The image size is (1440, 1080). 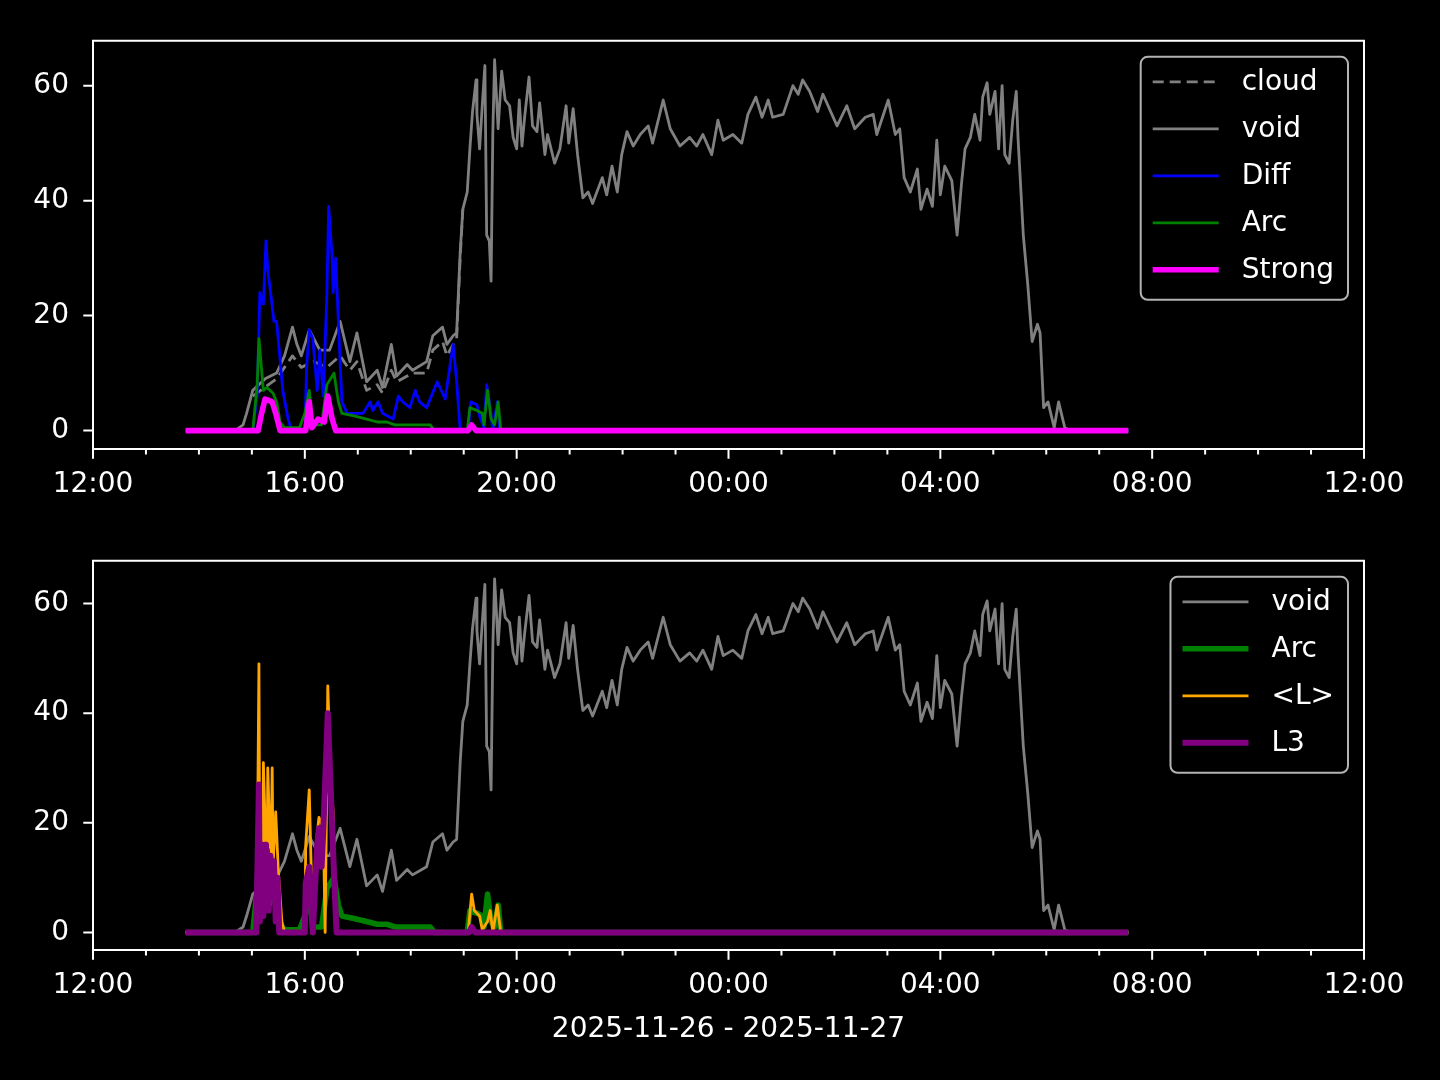 I want to click on legend-label: cloud, so click(x=1279, y=81).